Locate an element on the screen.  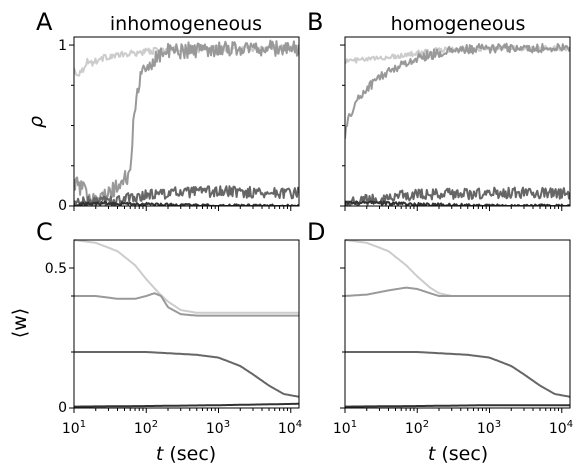
panel-letter-b: B is located at coordinates (315, 22).